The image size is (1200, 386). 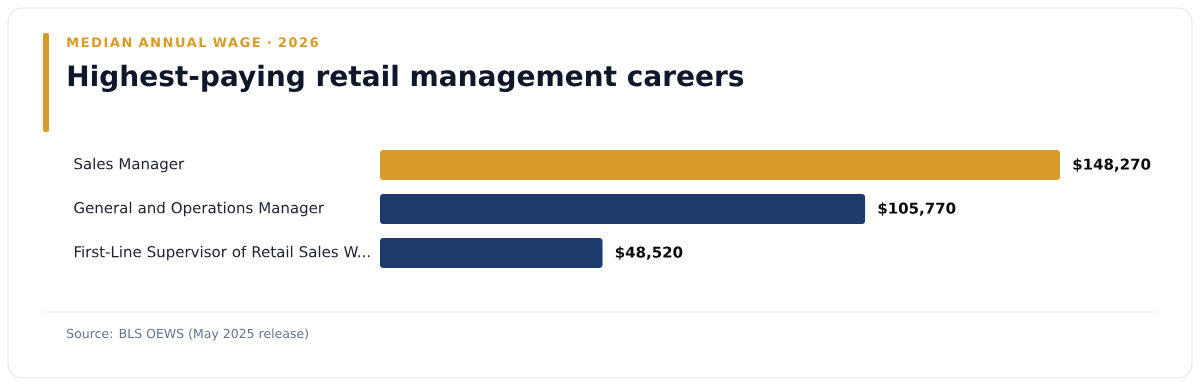 What do you see at coordinates (129, 165) in the screenshot?
I see `y-tick-label: Sales Manager` at bounding box center [129, 165].